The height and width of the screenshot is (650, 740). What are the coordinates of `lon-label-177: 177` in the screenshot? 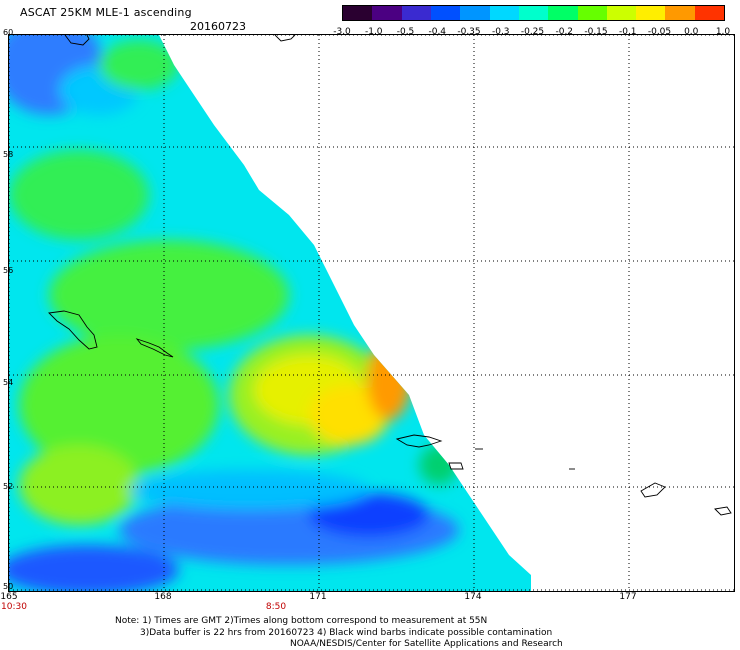 It's located at (628, 597).